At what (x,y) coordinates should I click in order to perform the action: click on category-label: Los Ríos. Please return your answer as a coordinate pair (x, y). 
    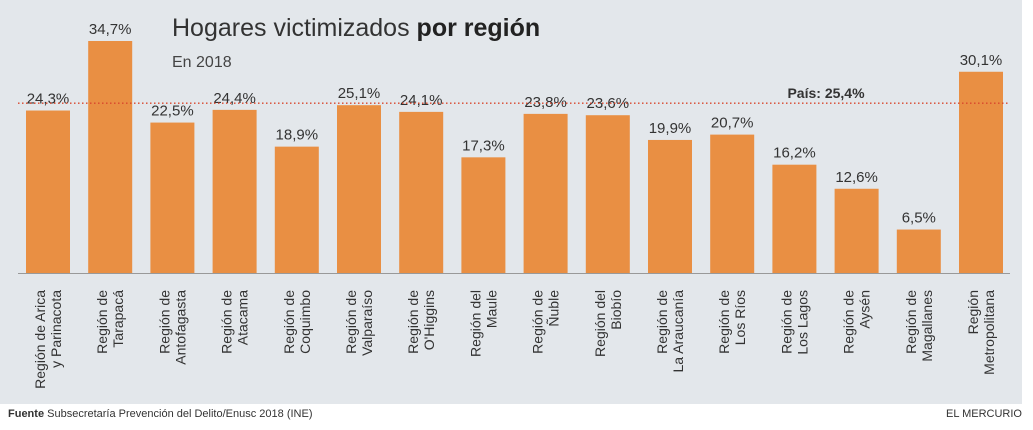
    Looking at the image, I should click on (740, 317).